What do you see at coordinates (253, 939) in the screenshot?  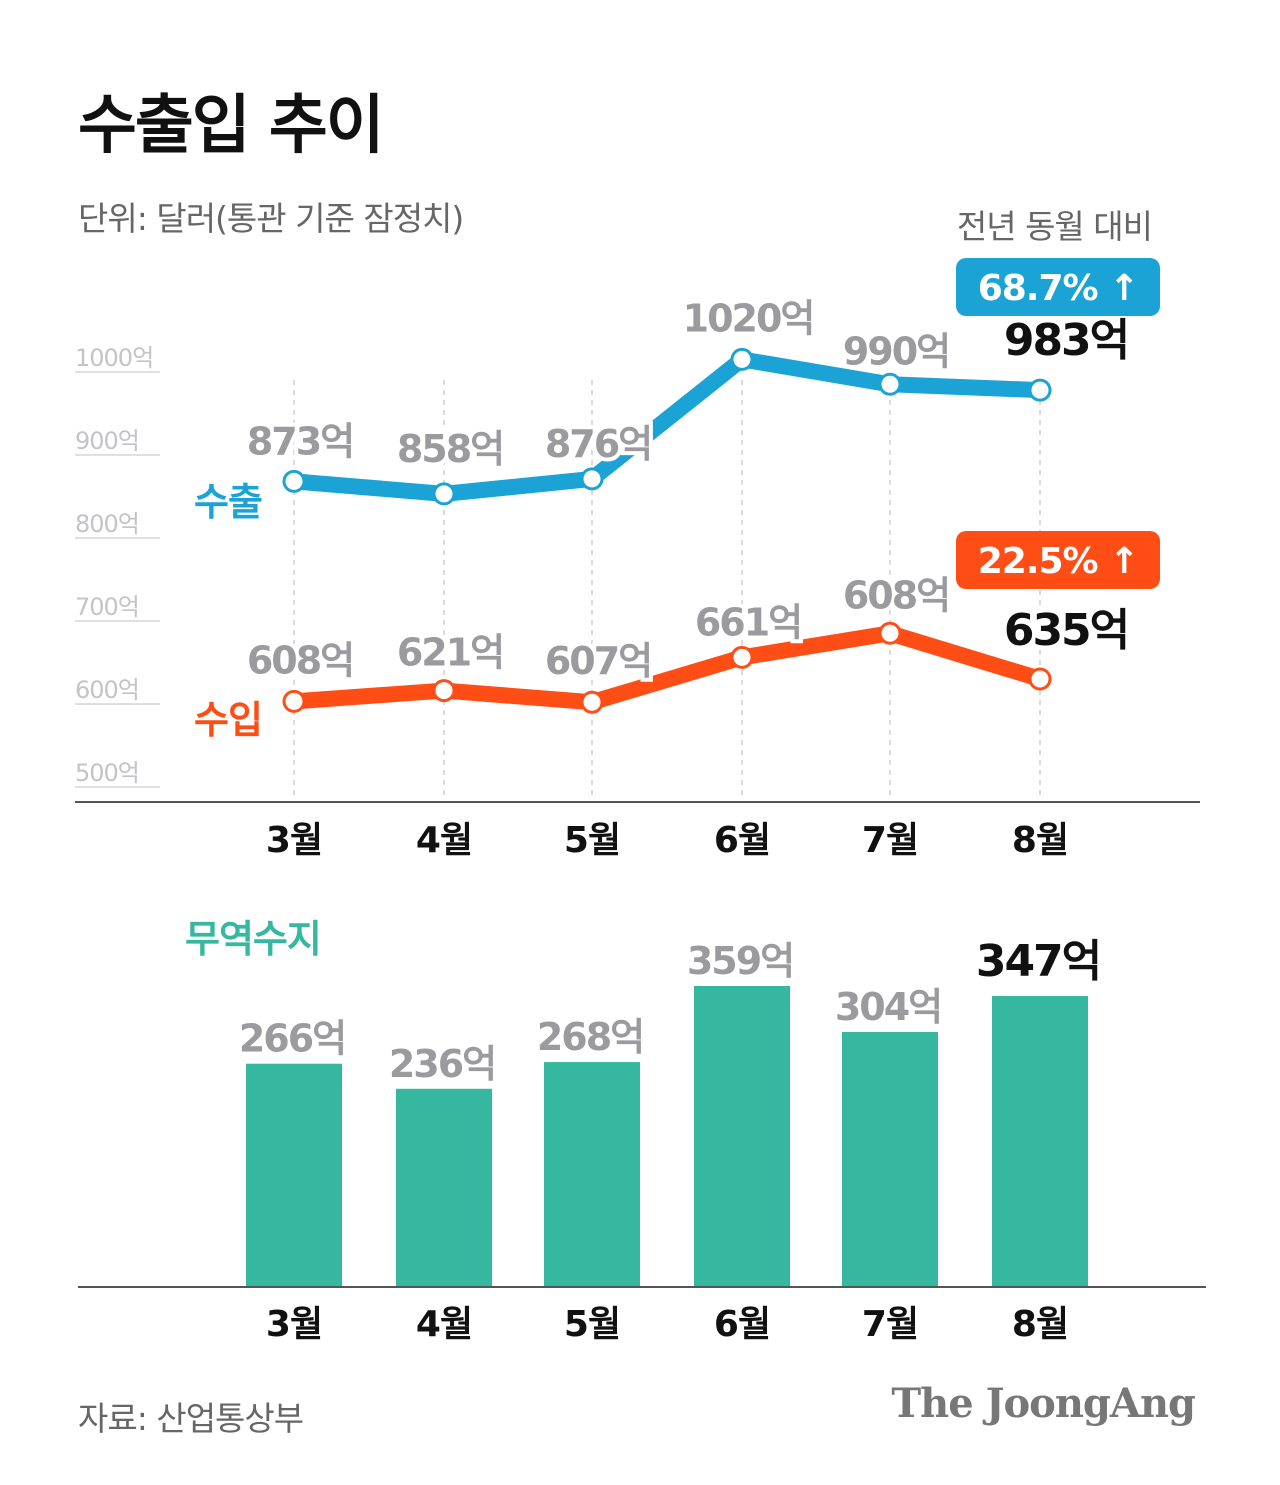 I see `balance-chart-title: 무역수지` at bounding box center [253, 939].